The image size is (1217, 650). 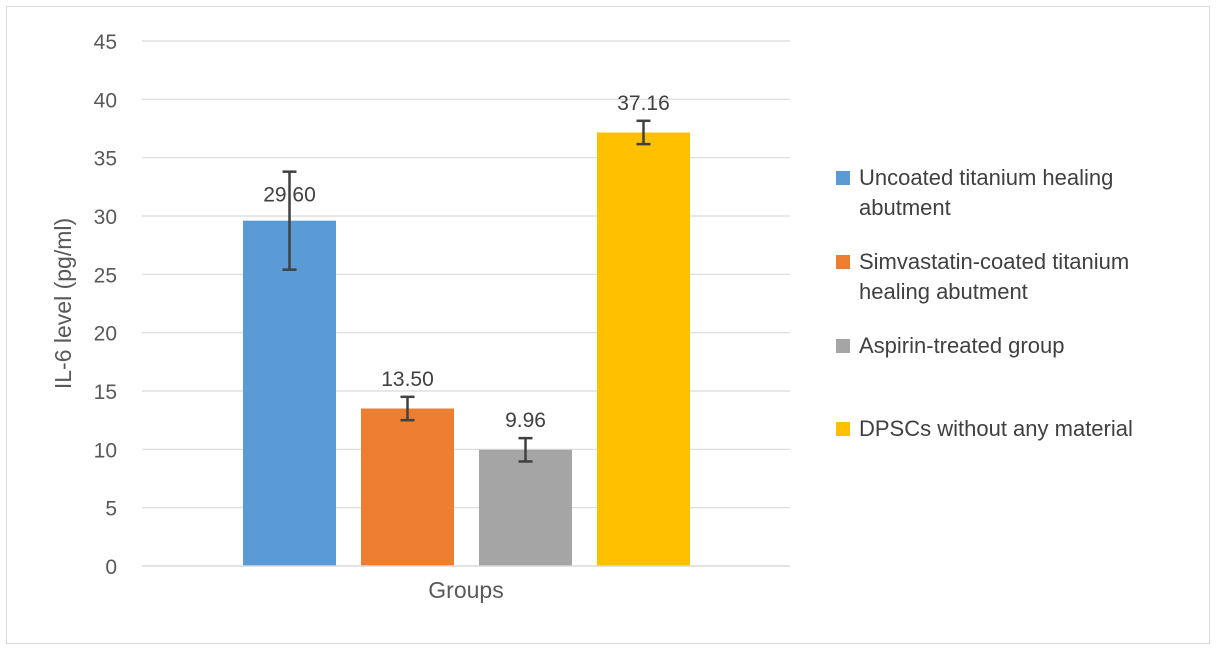 What do you see at coordinates (407, 379) in the screenshot?
I see `data-label: 13.50` at bounding box center [407, 379].